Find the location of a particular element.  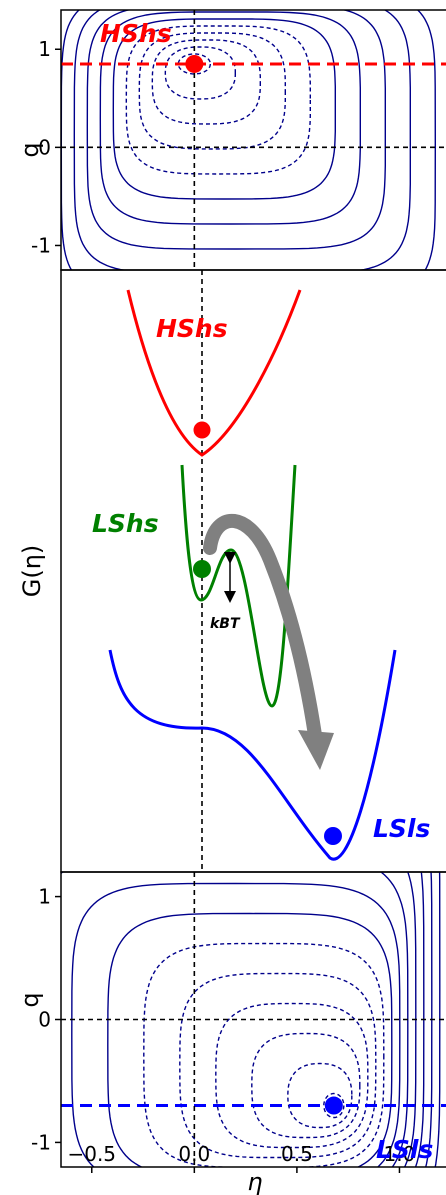

lsls-minimum-point is located at coordinates (333, 1105).